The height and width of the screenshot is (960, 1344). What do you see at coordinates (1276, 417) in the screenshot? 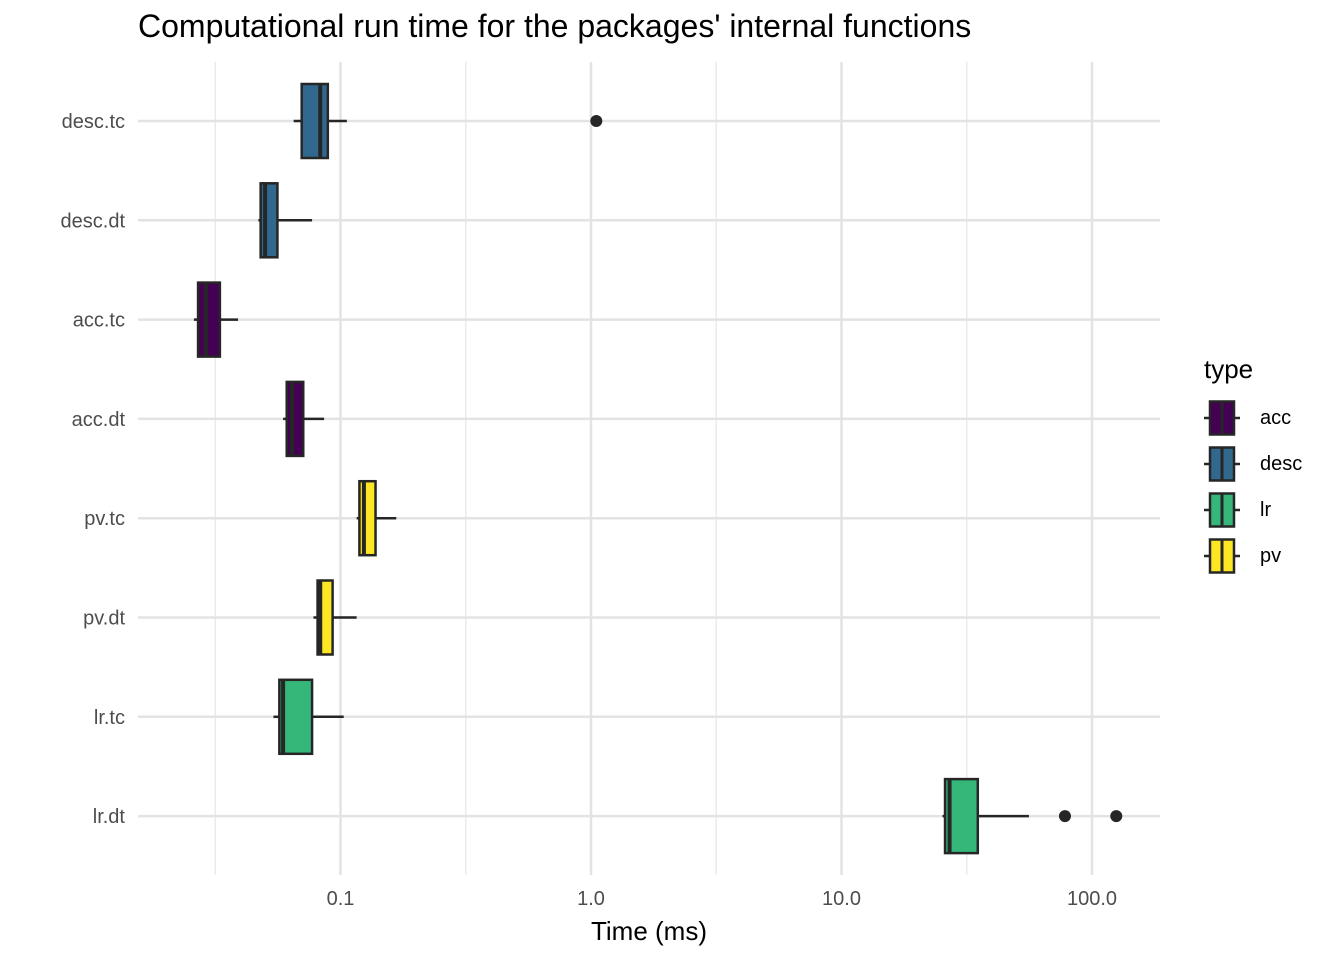
I see `legend-label: acc` at bounding box center [1276, 417].